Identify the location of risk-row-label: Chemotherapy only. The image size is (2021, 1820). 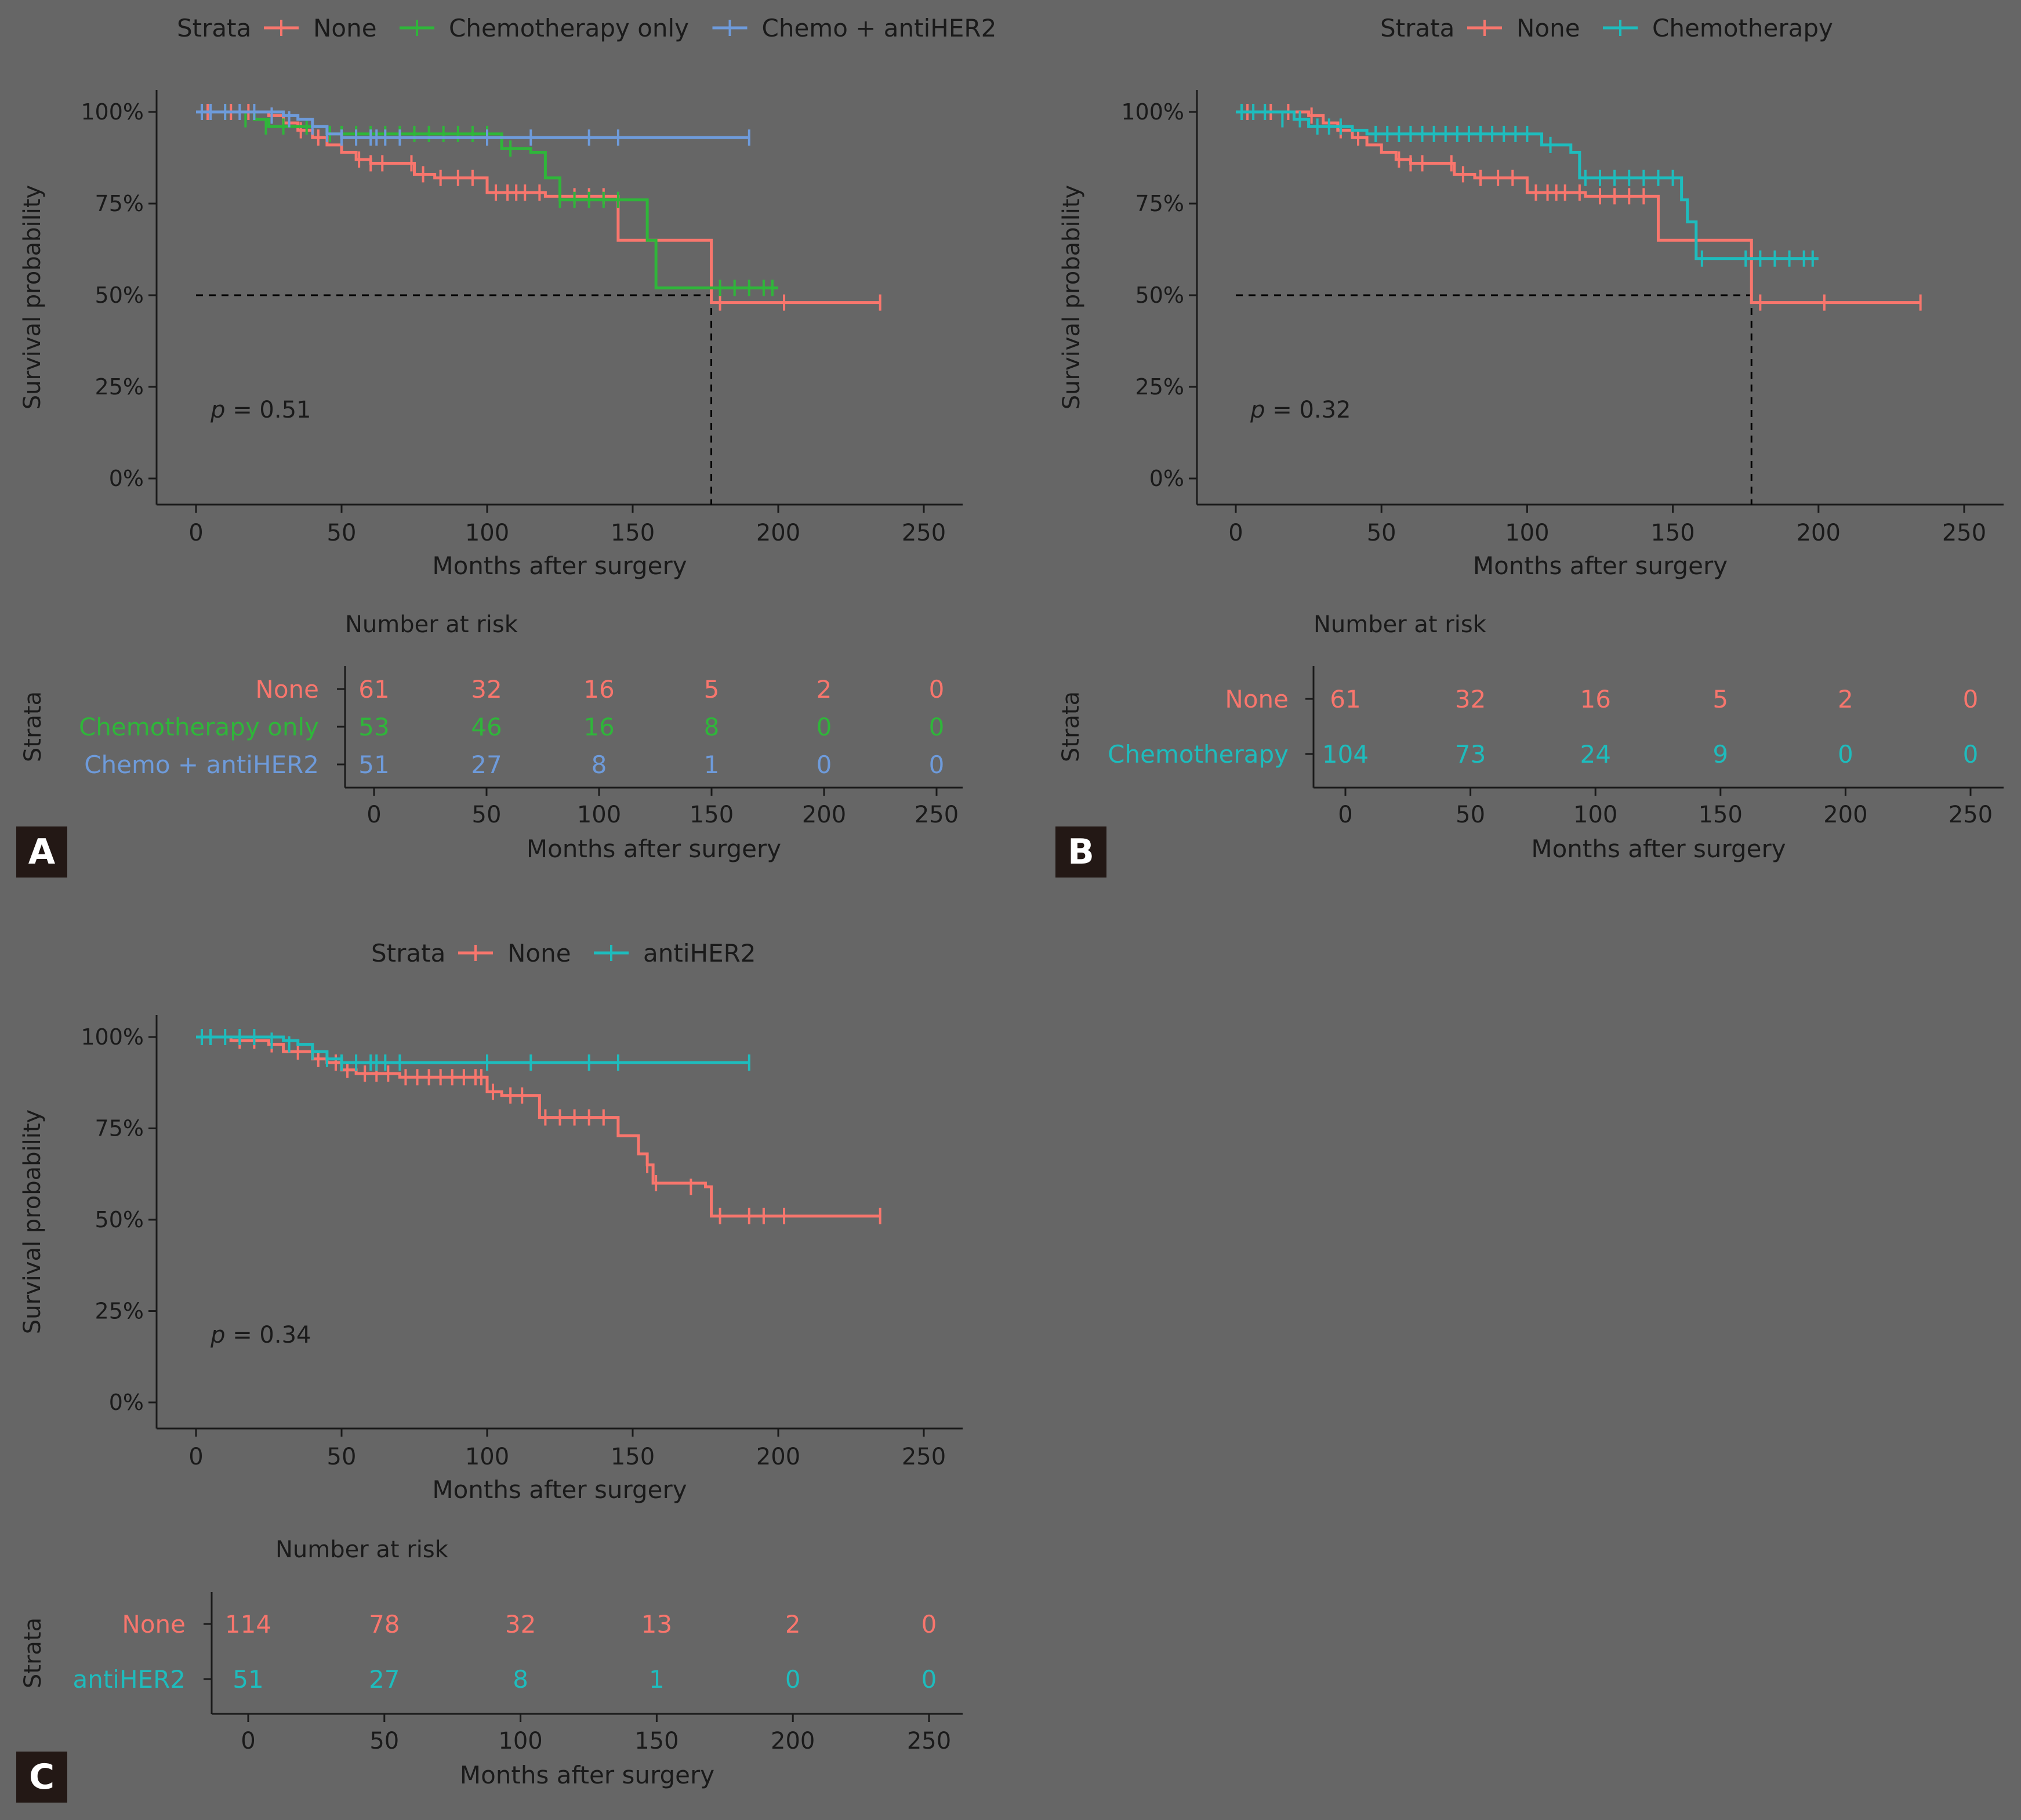
(199, 727).